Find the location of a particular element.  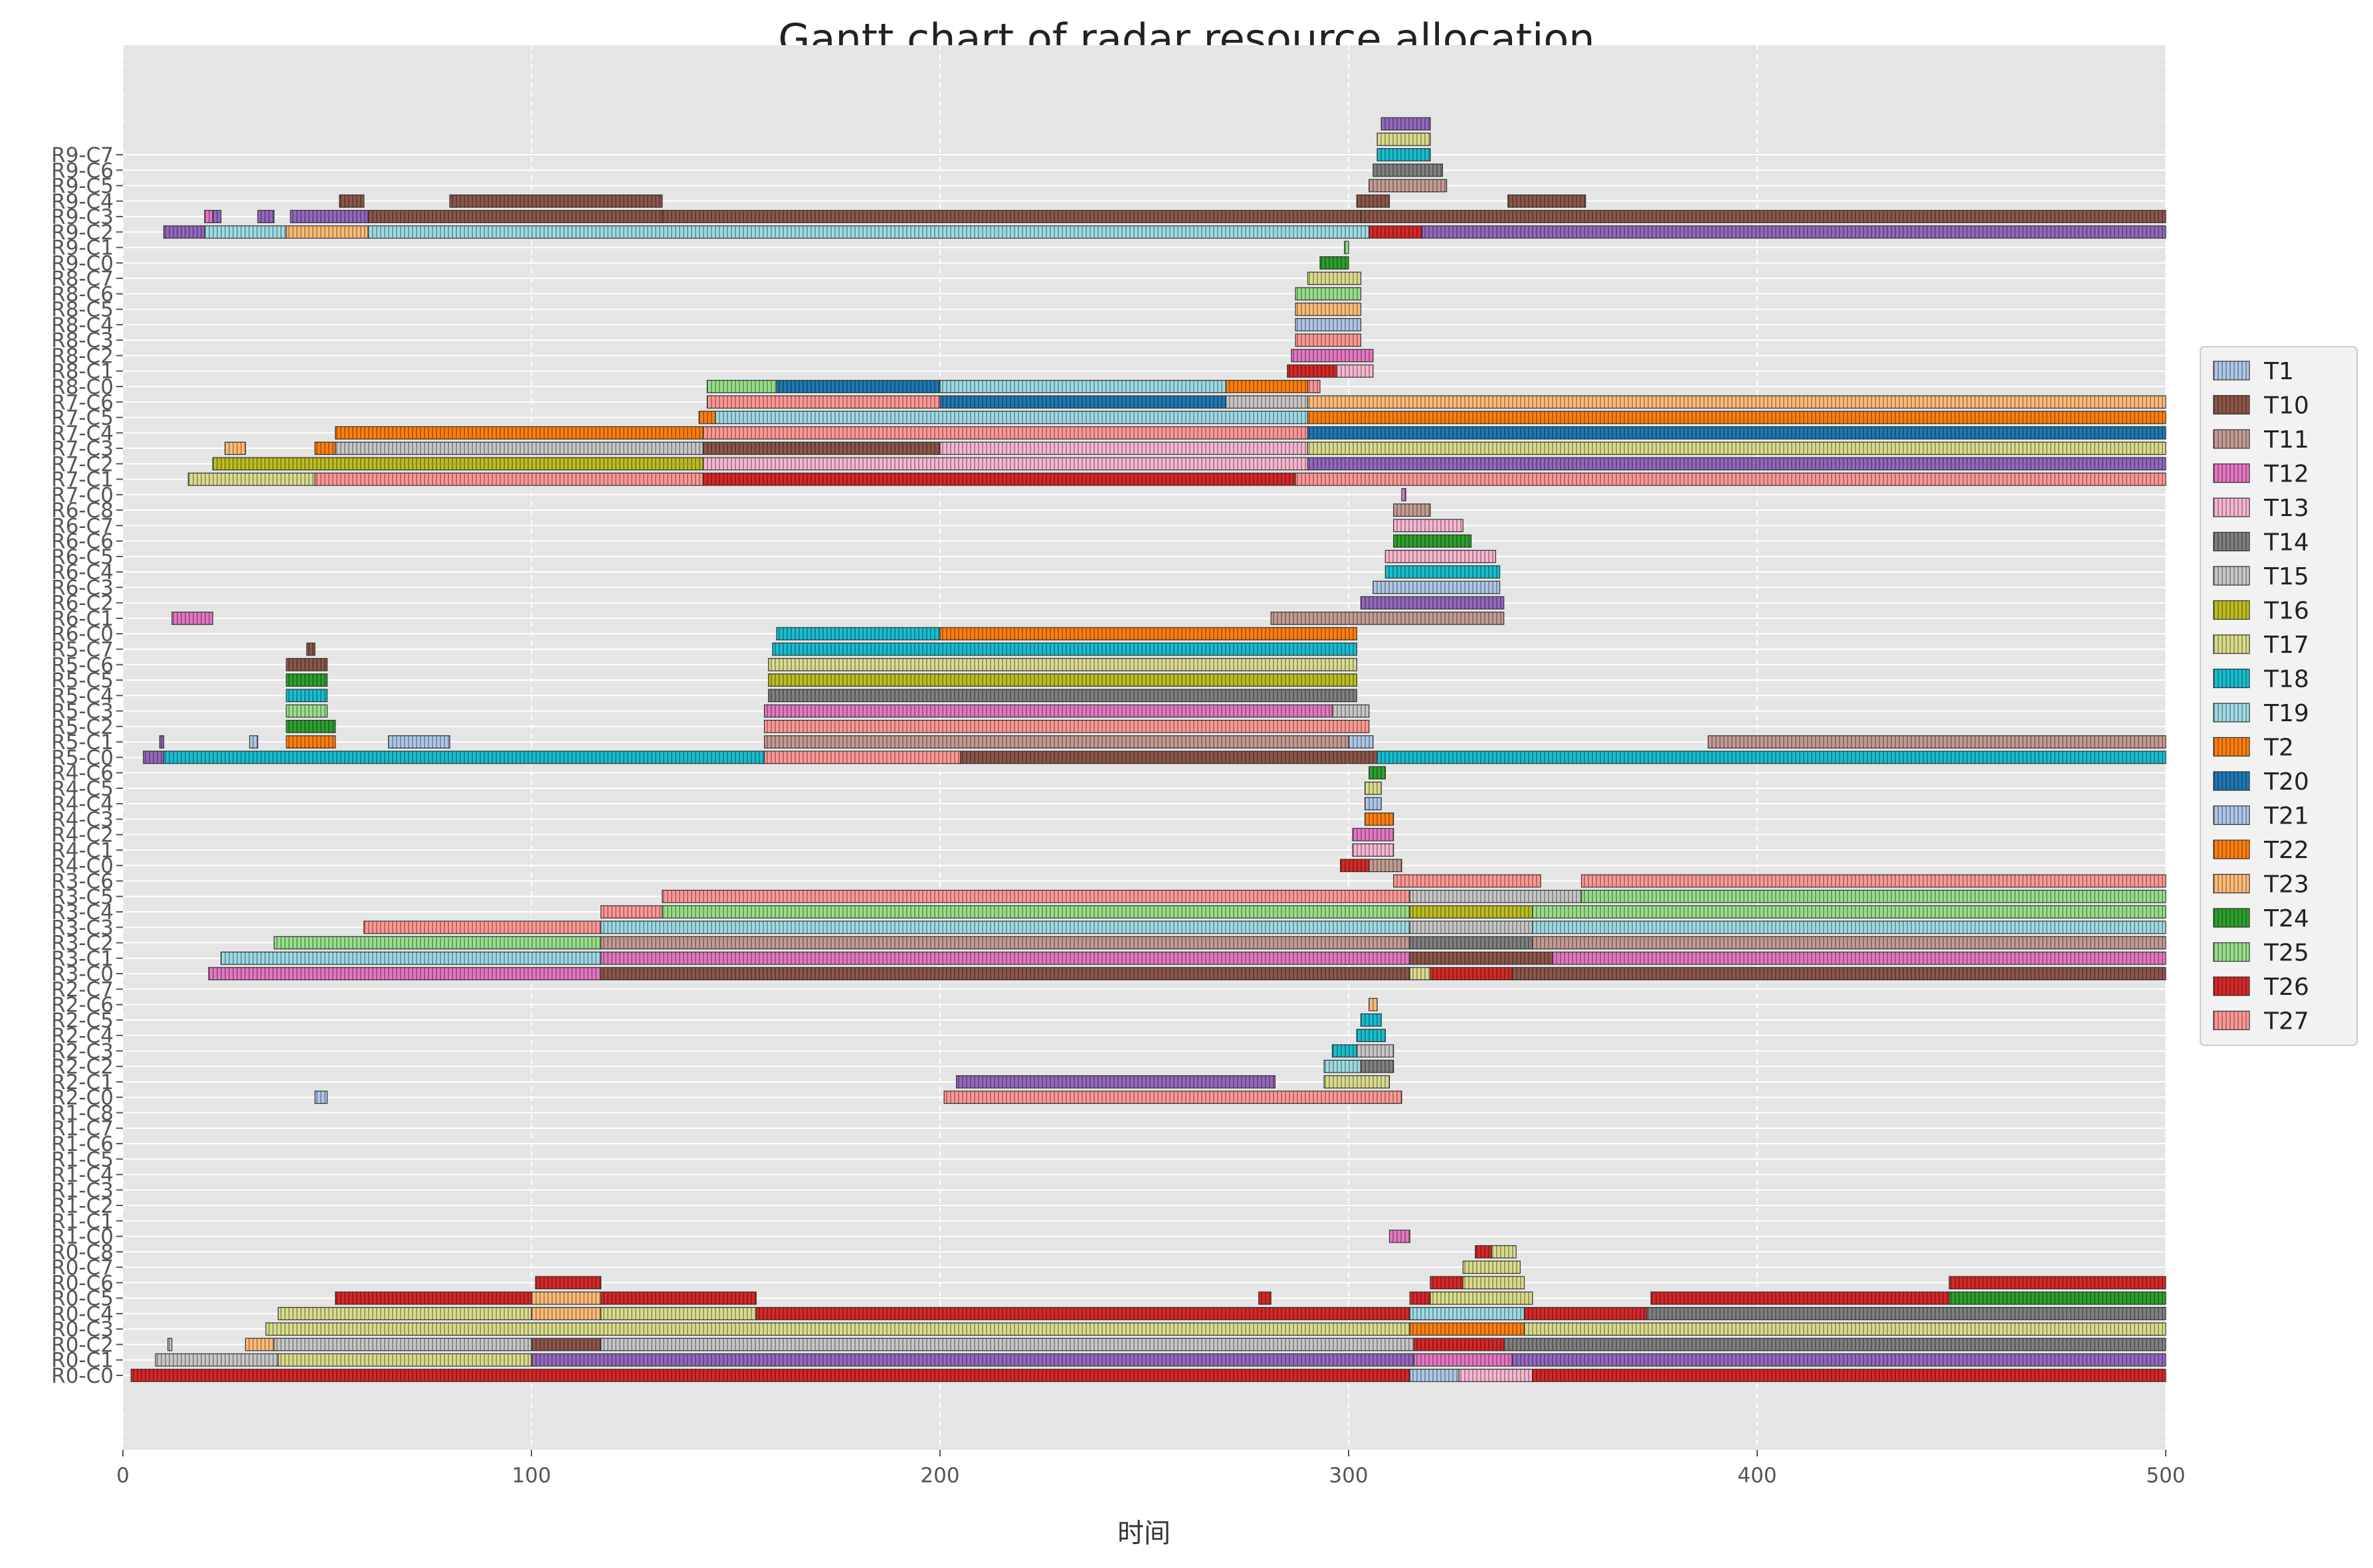

y-tick-label: R0-C0 is located at coordinates (82, 1376).